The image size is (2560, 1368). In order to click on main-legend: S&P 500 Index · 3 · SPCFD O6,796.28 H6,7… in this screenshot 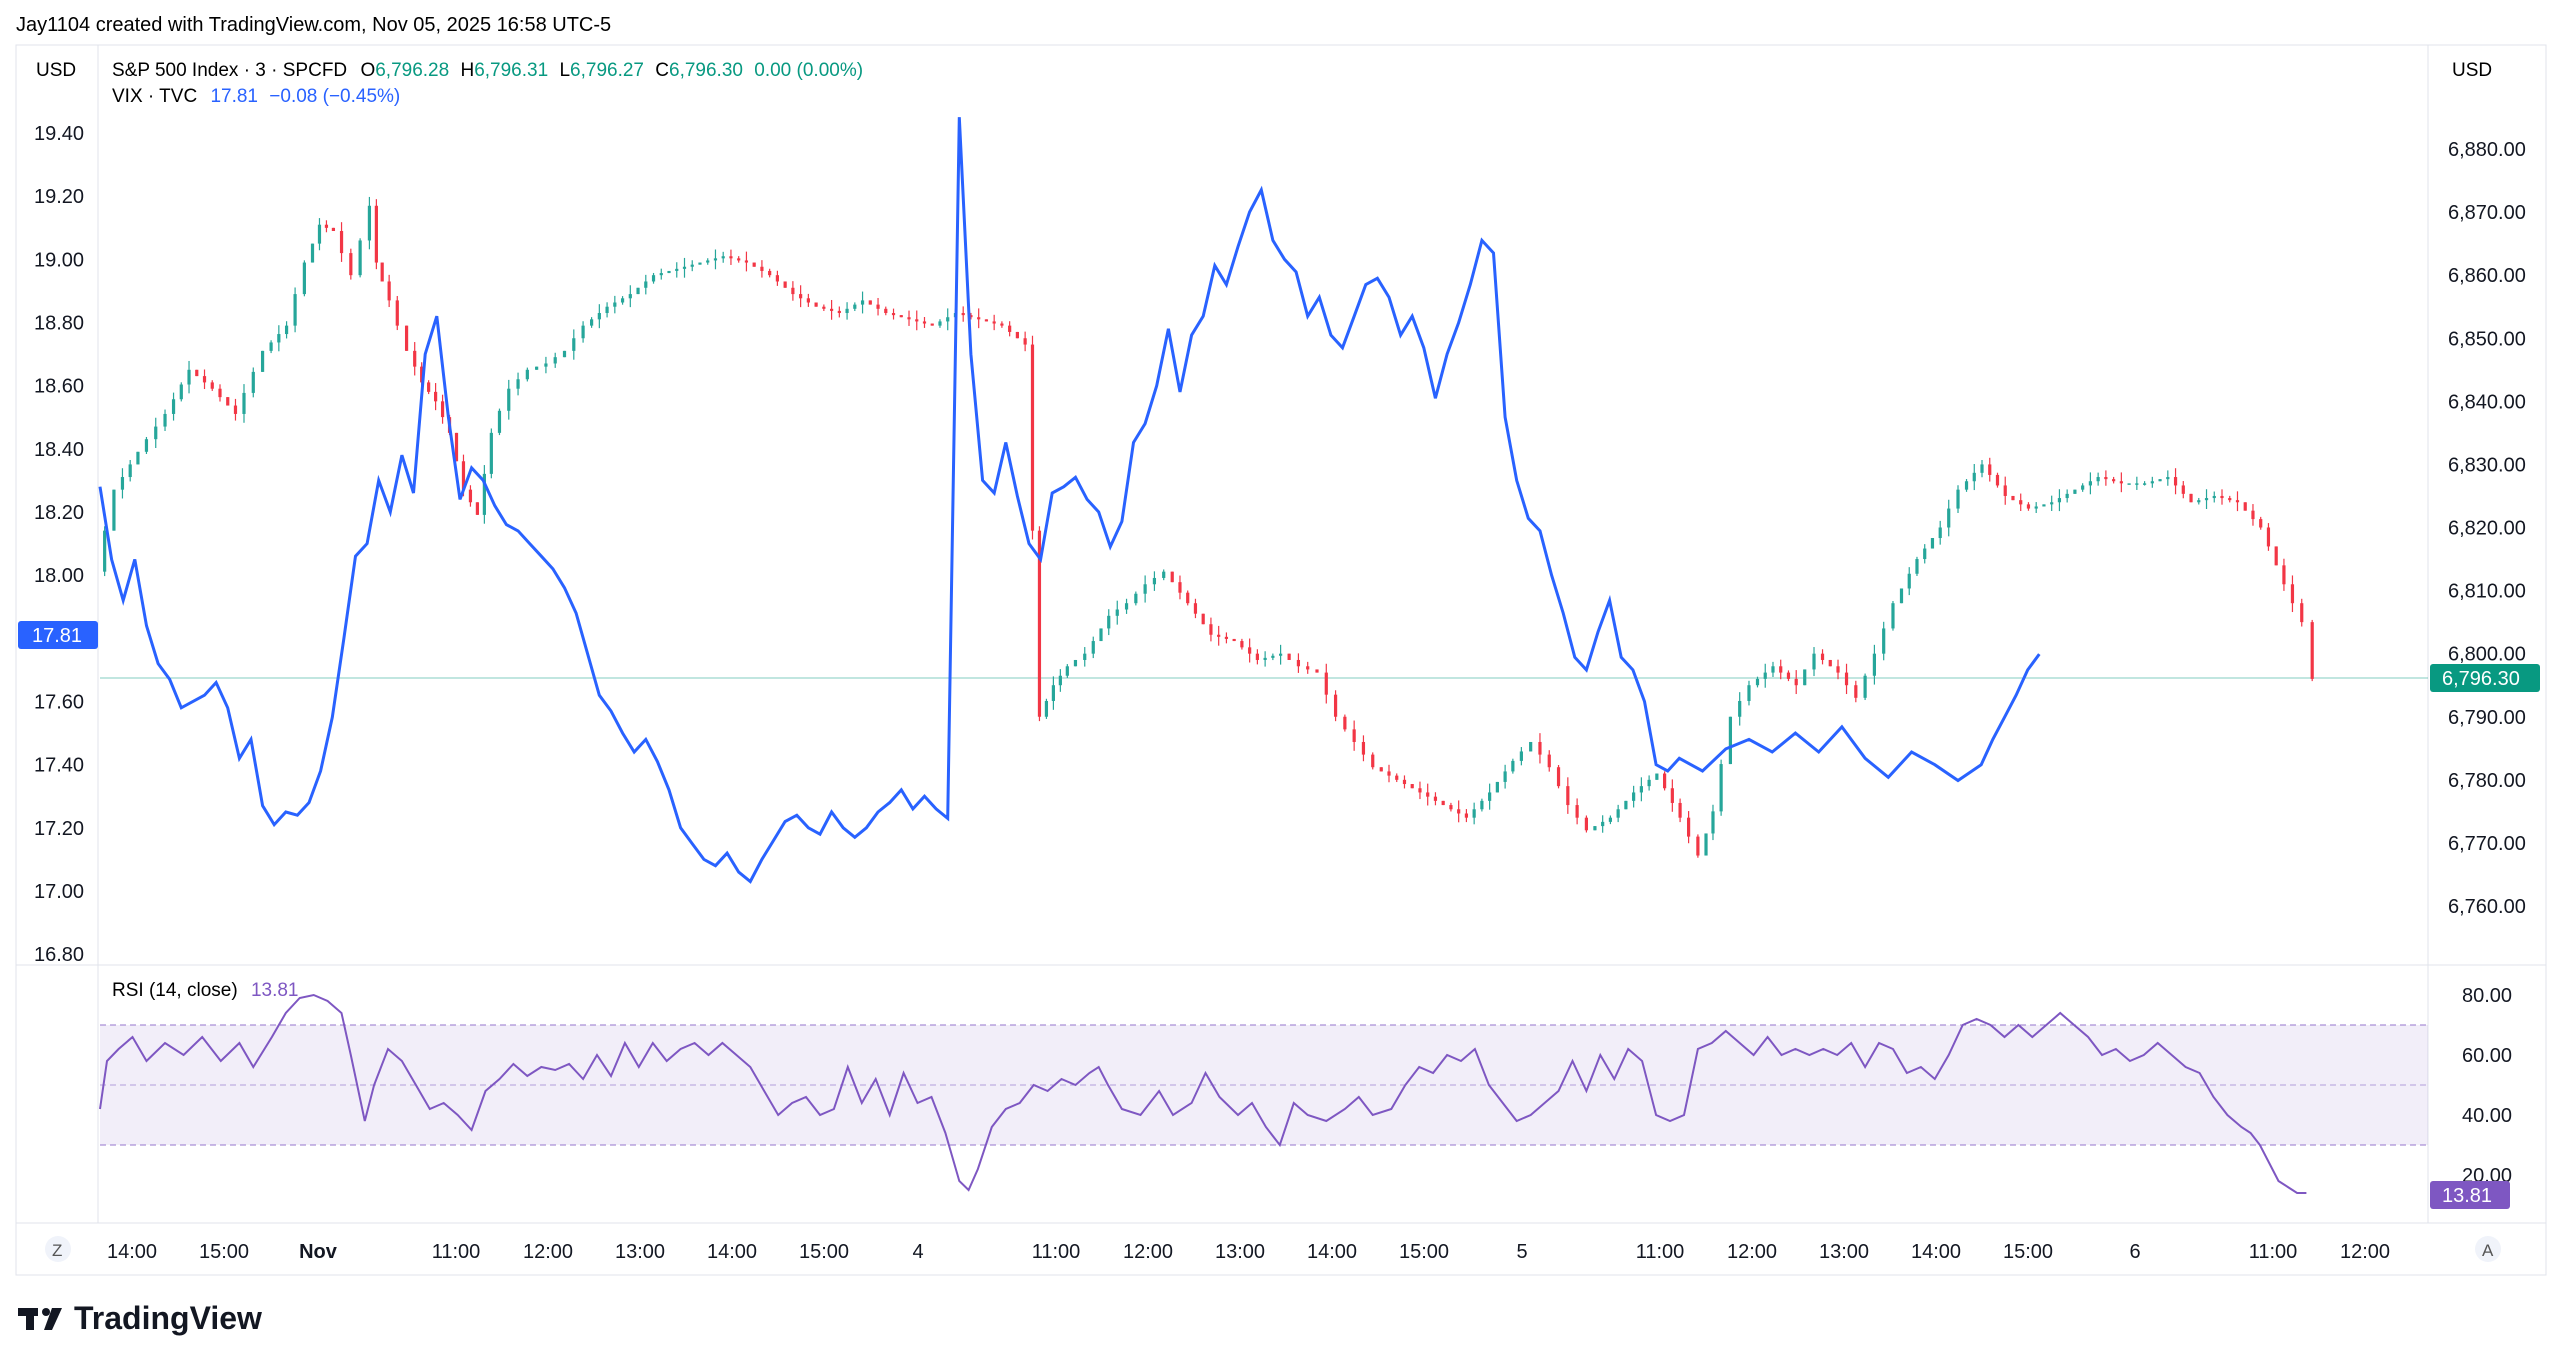, I will do `click(487, 70)`.